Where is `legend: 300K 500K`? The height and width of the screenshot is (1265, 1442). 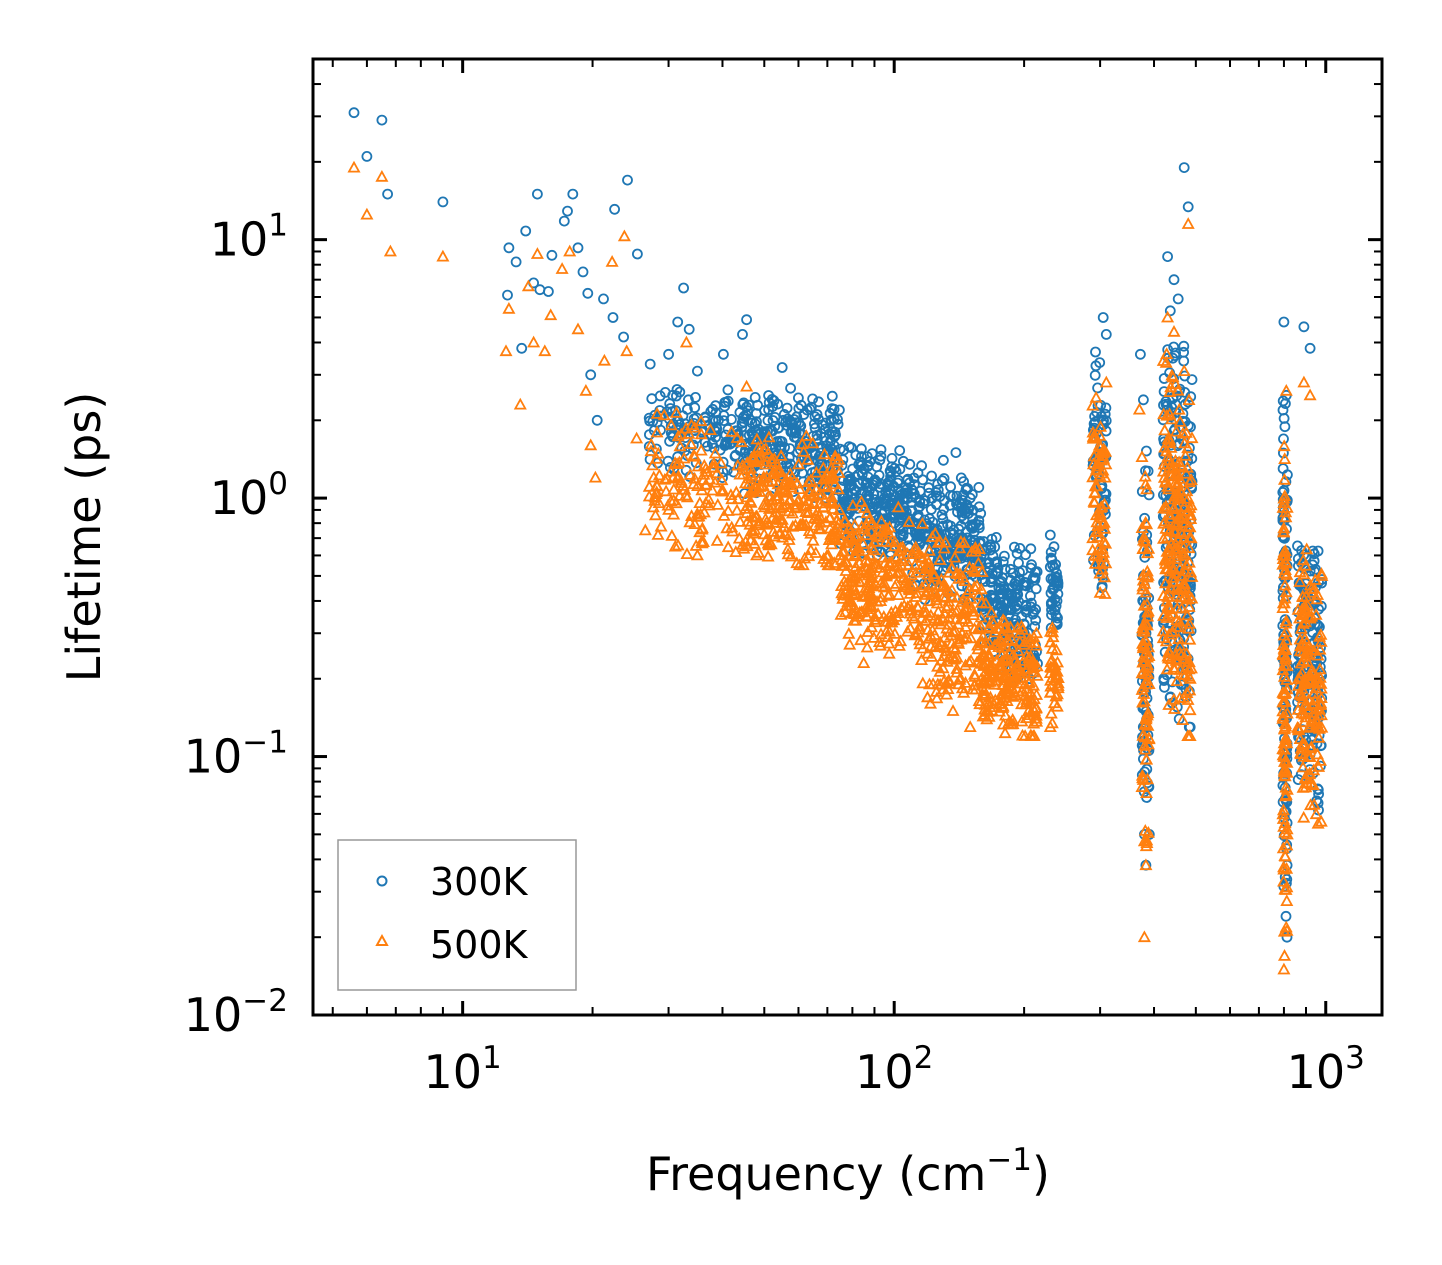
legend: 300K 500K is located at coordinates (457, 915).